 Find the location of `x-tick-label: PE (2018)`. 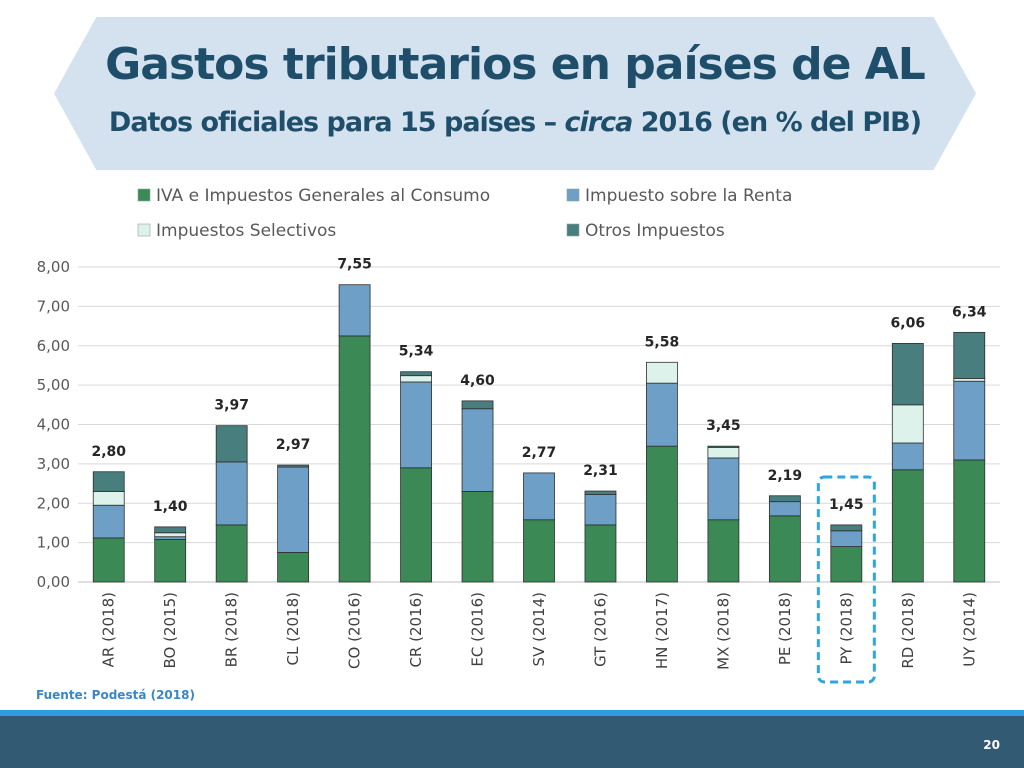

x-tick-label: PE (2018) is located at coordinates (785, 628).